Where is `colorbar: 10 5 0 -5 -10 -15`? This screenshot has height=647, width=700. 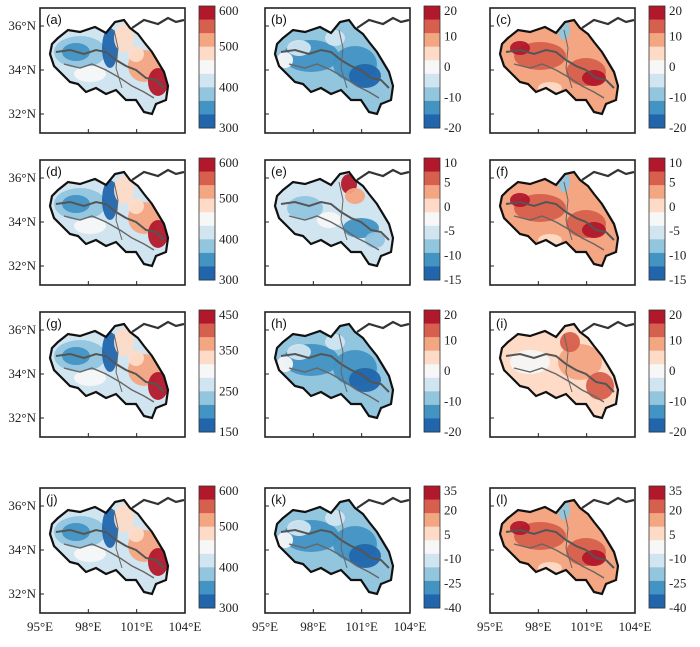
colorbar: 10 5 0 -5 -10 -15 is located at coordinates (442, 221).